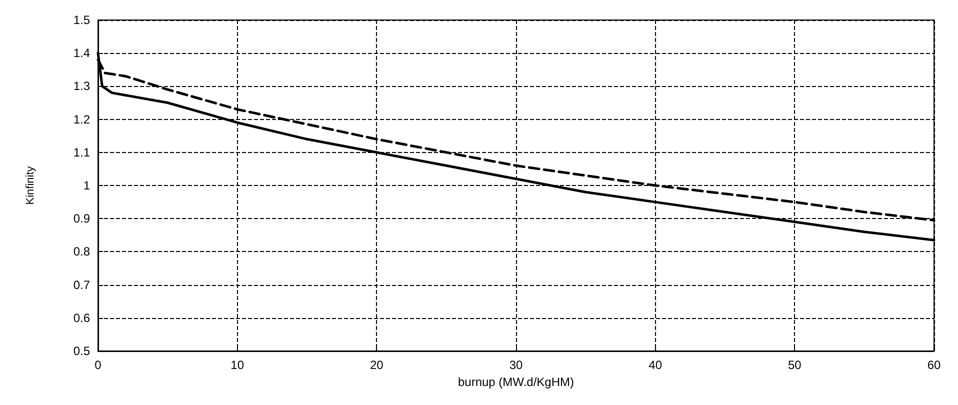 The height and width of the screenshot is (405, 958). What do you see at coordinates (81, 251) in the screenshot?
I see `y-tick-label: 0.8` at bounding box center [81, 251].